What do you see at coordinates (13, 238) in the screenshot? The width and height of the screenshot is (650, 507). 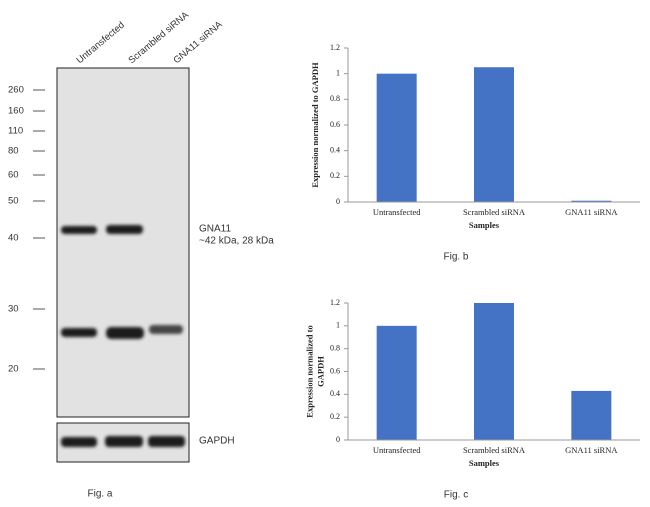 I see `marker-label: 40` at bounding box center [13, 238].